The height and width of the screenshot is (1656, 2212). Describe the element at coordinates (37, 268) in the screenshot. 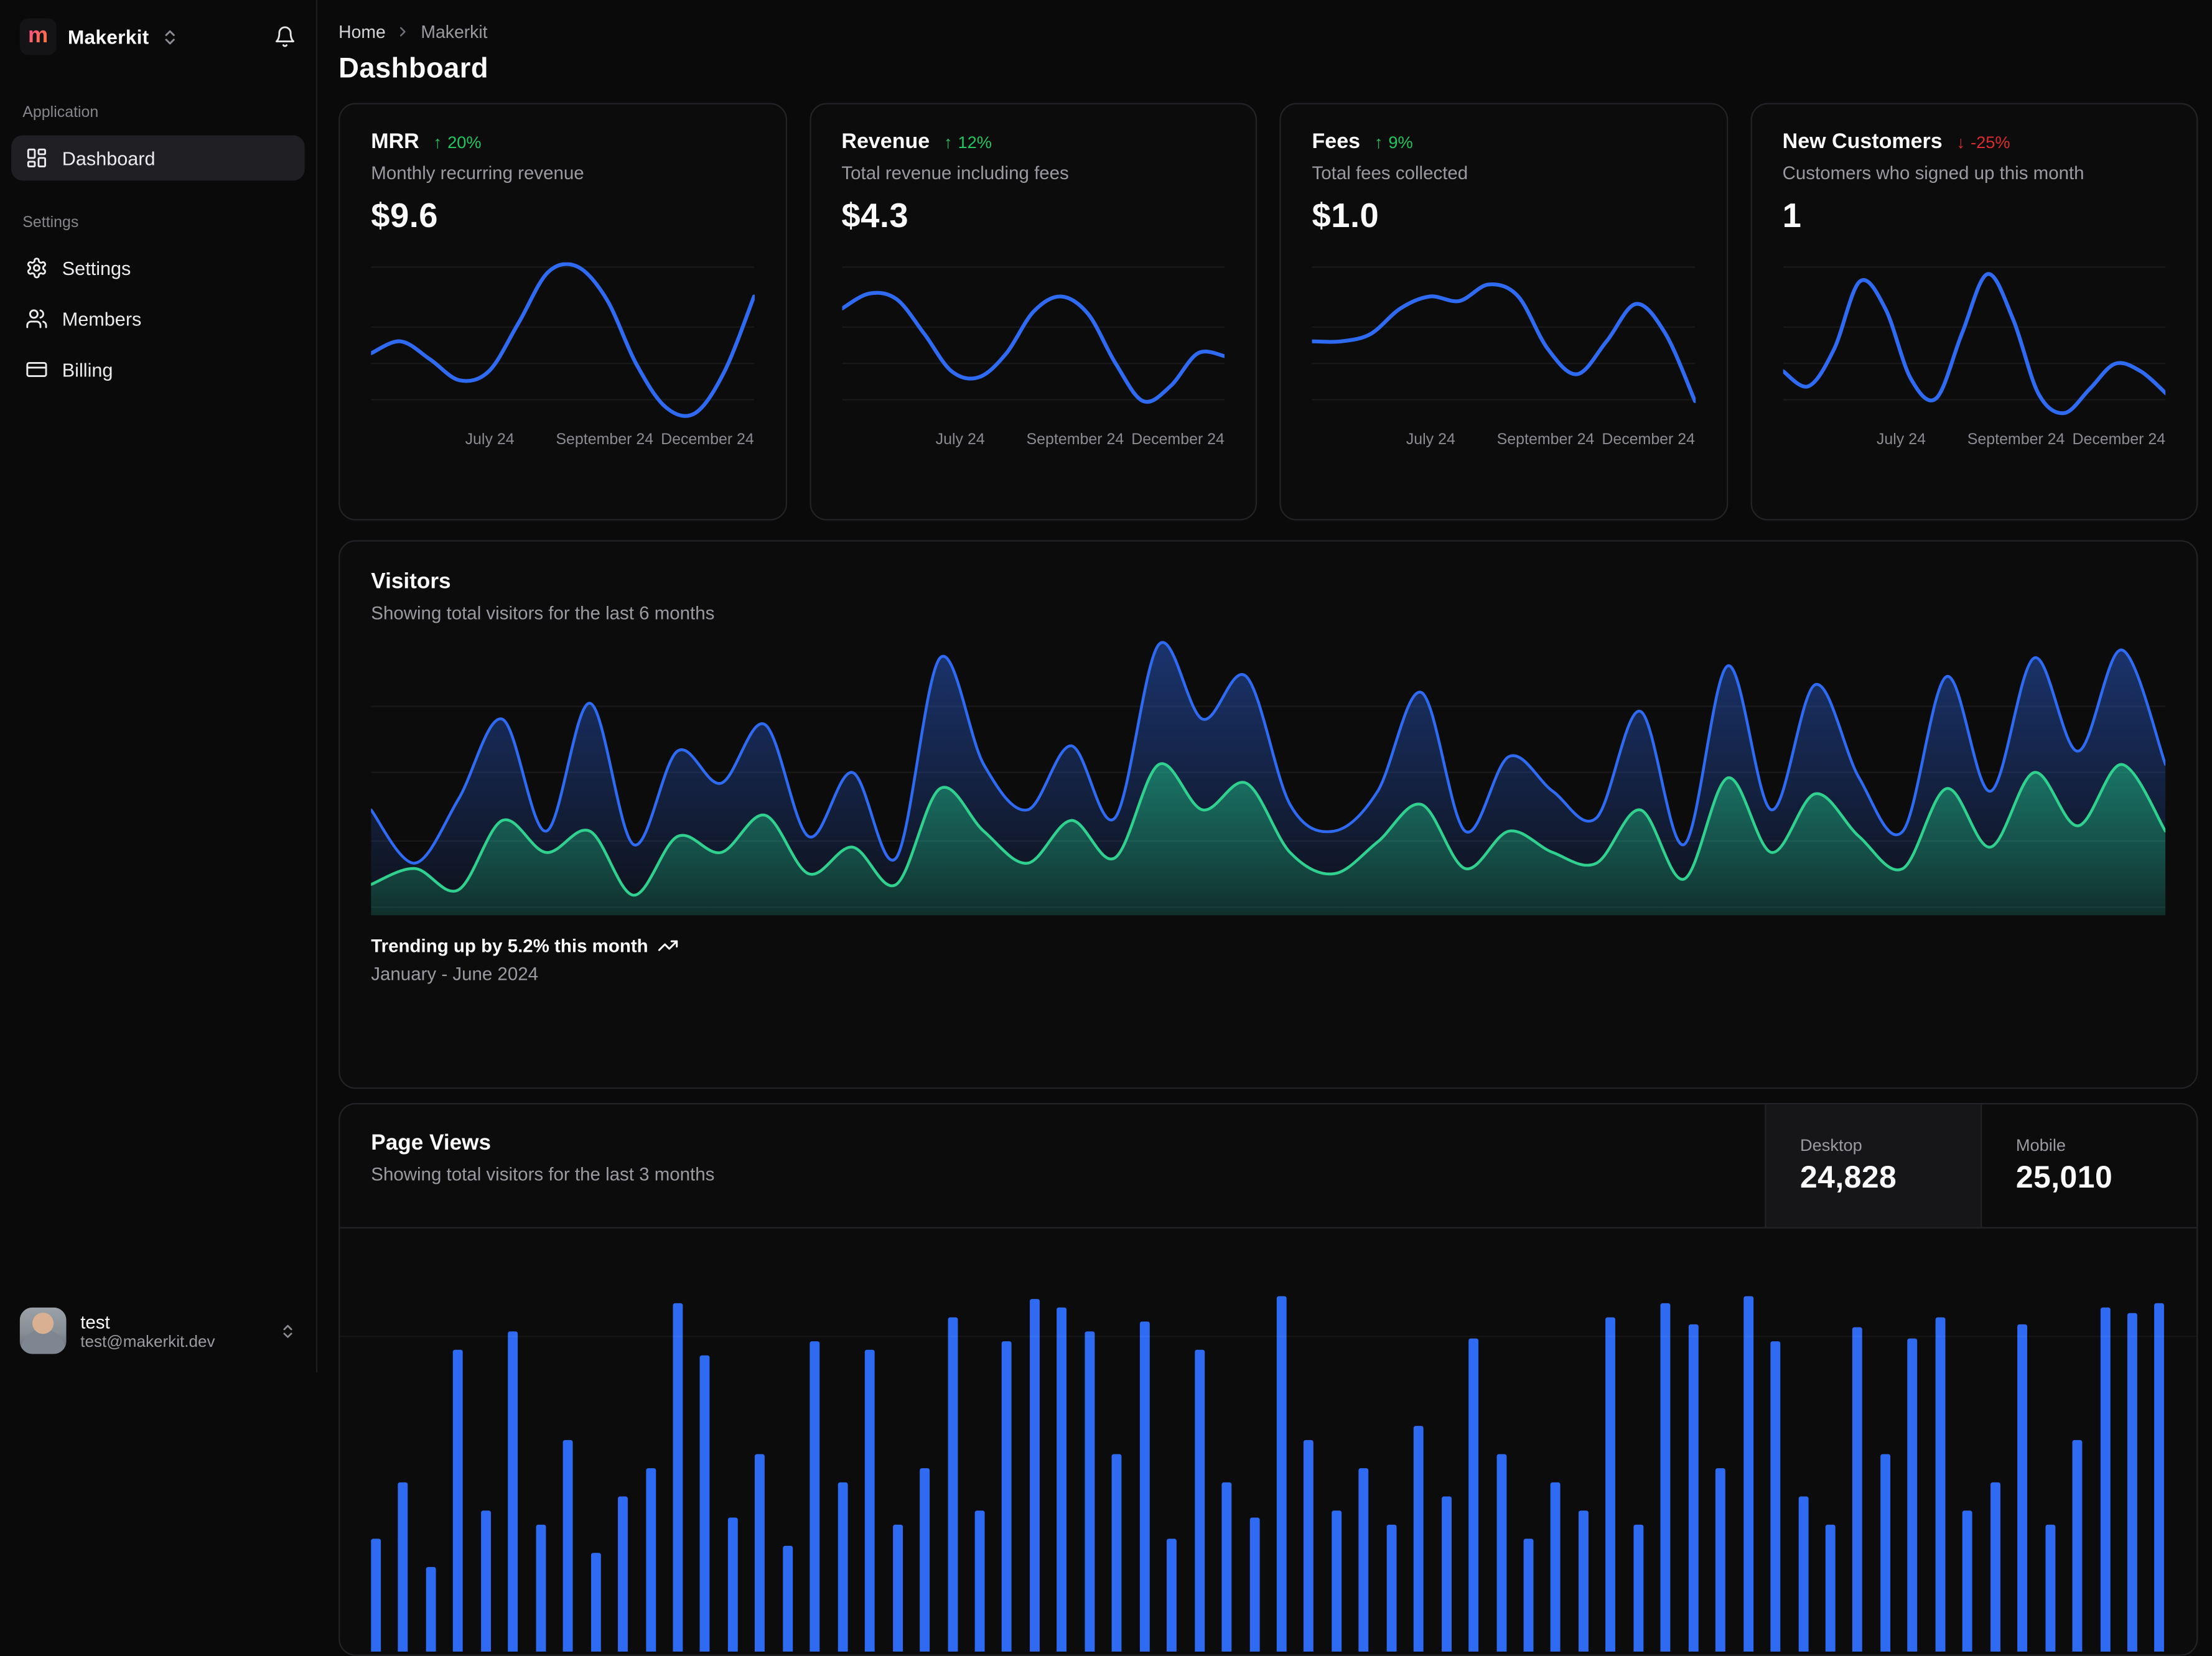

I see `gear-icon` at that location.